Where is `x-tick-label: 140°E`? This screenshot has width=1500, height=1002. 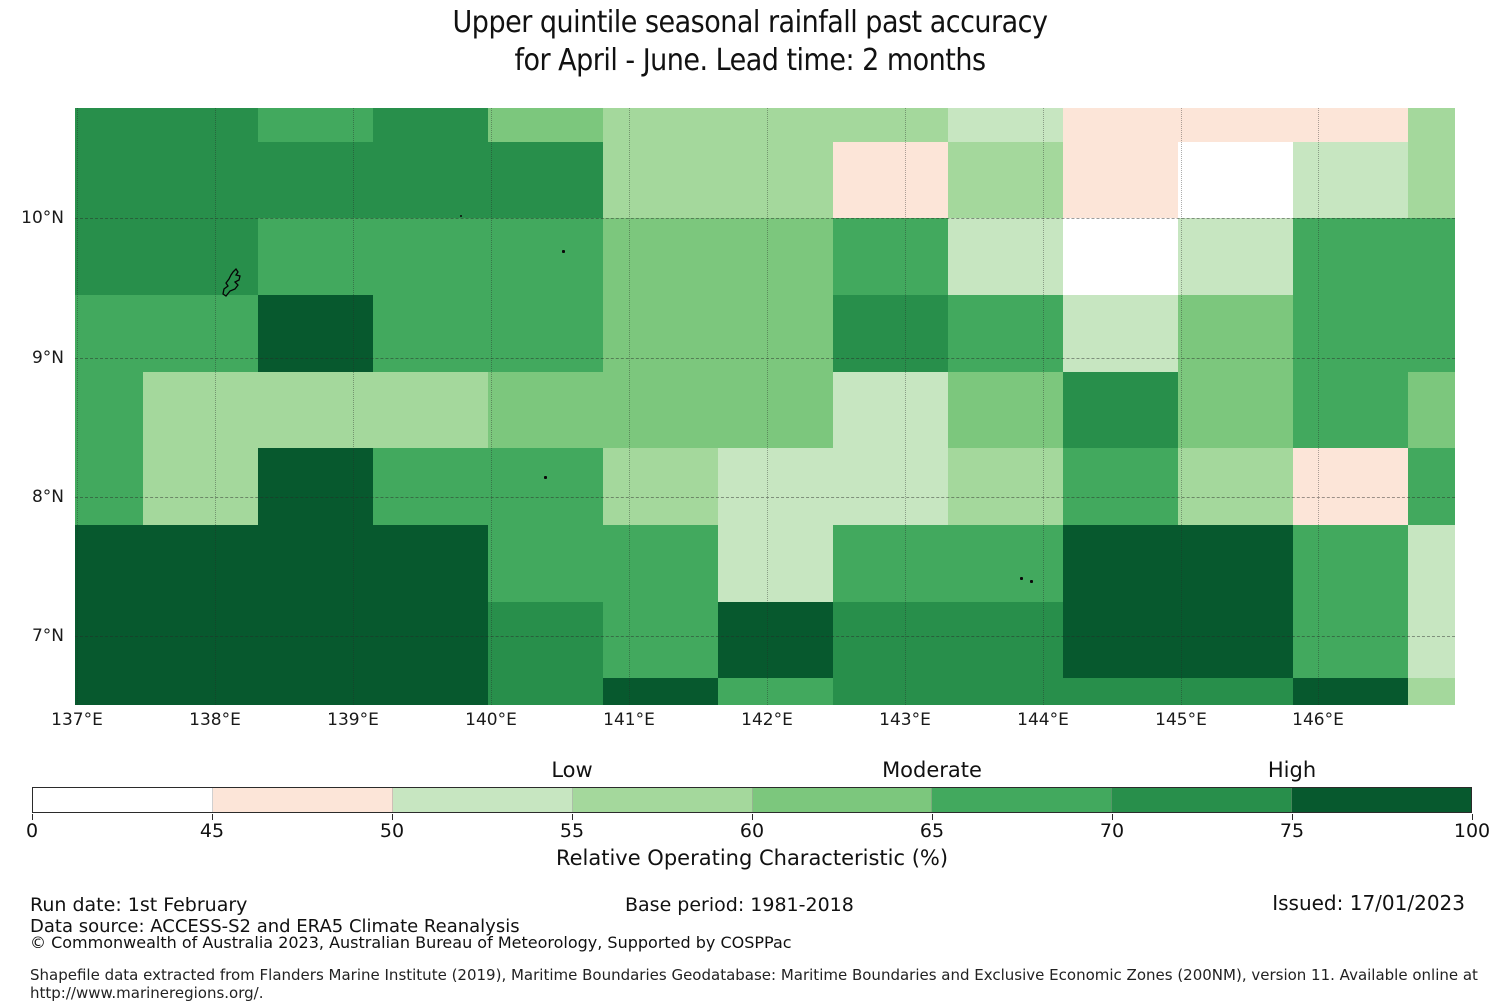 x-tick-label: 140°E is located at coordinates (491, 720).